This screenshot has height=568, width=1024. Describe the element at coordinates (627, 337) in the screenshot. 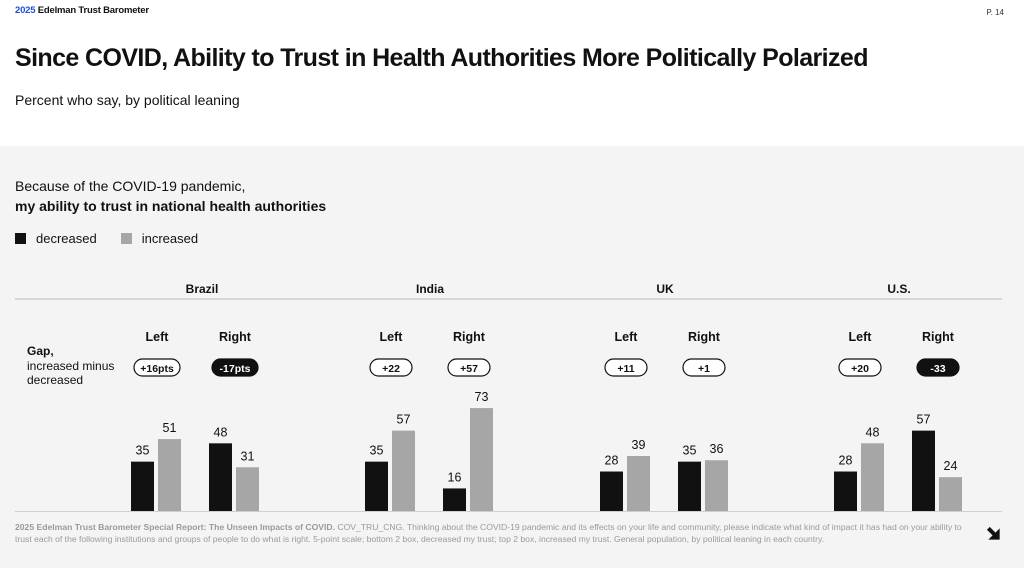

I see `group-label-uk-left: Left` at that location.